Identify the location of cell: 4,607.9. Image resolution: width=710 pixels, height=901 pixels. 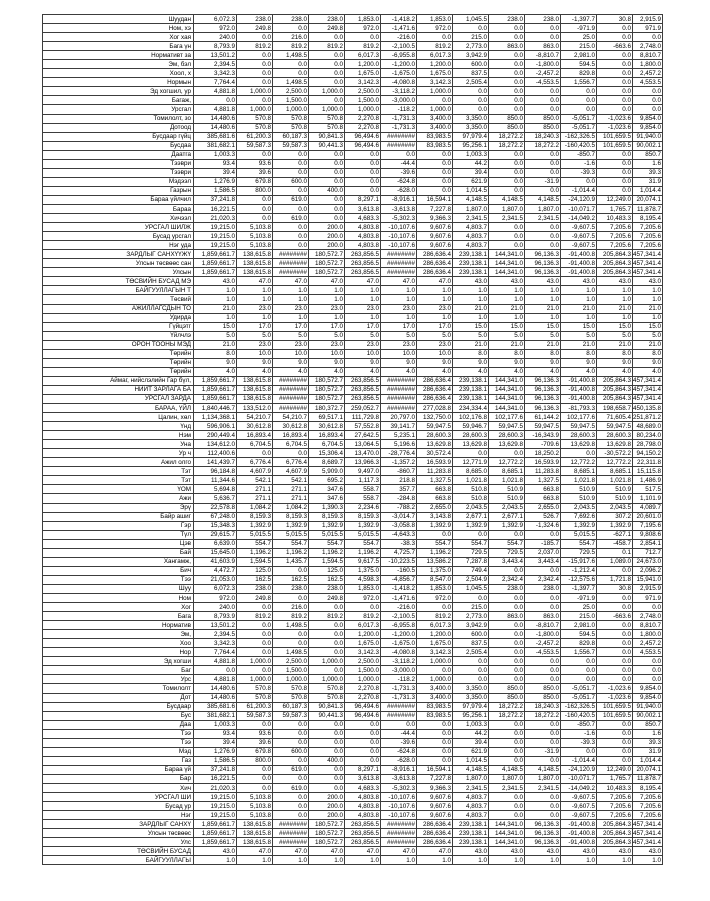
(254, 471).